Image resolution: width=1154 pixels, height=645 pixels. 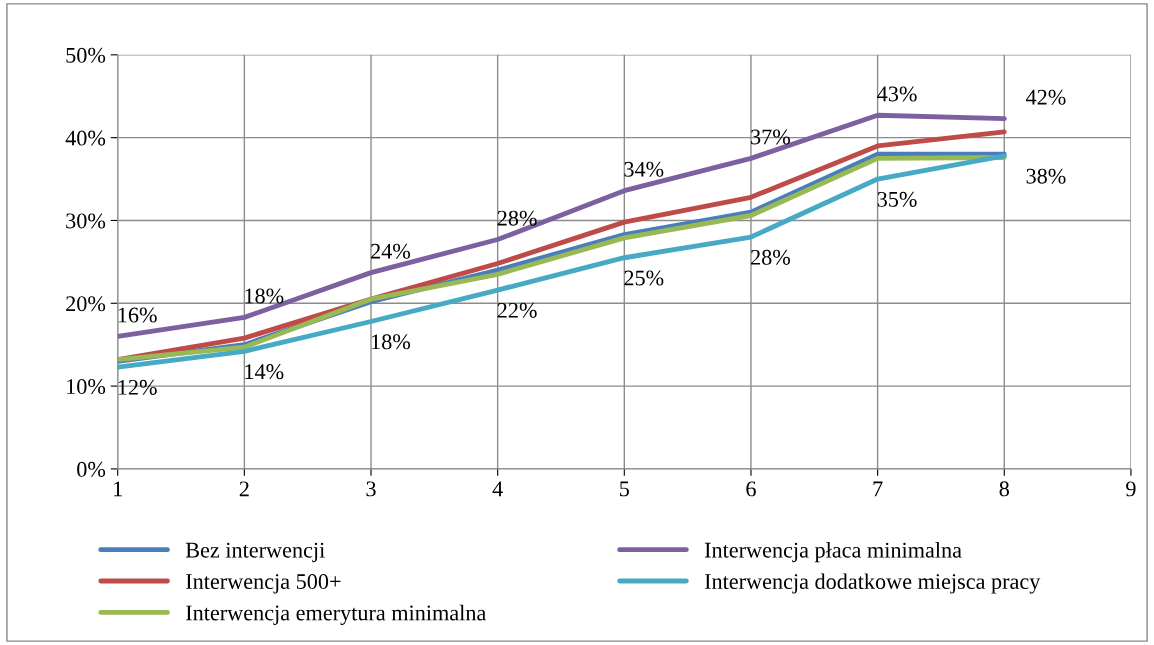 What do you see at coordinates (85, 138) in the screenshot?
I see `y-tick-label: 40%` at bounding box center [85, 138].